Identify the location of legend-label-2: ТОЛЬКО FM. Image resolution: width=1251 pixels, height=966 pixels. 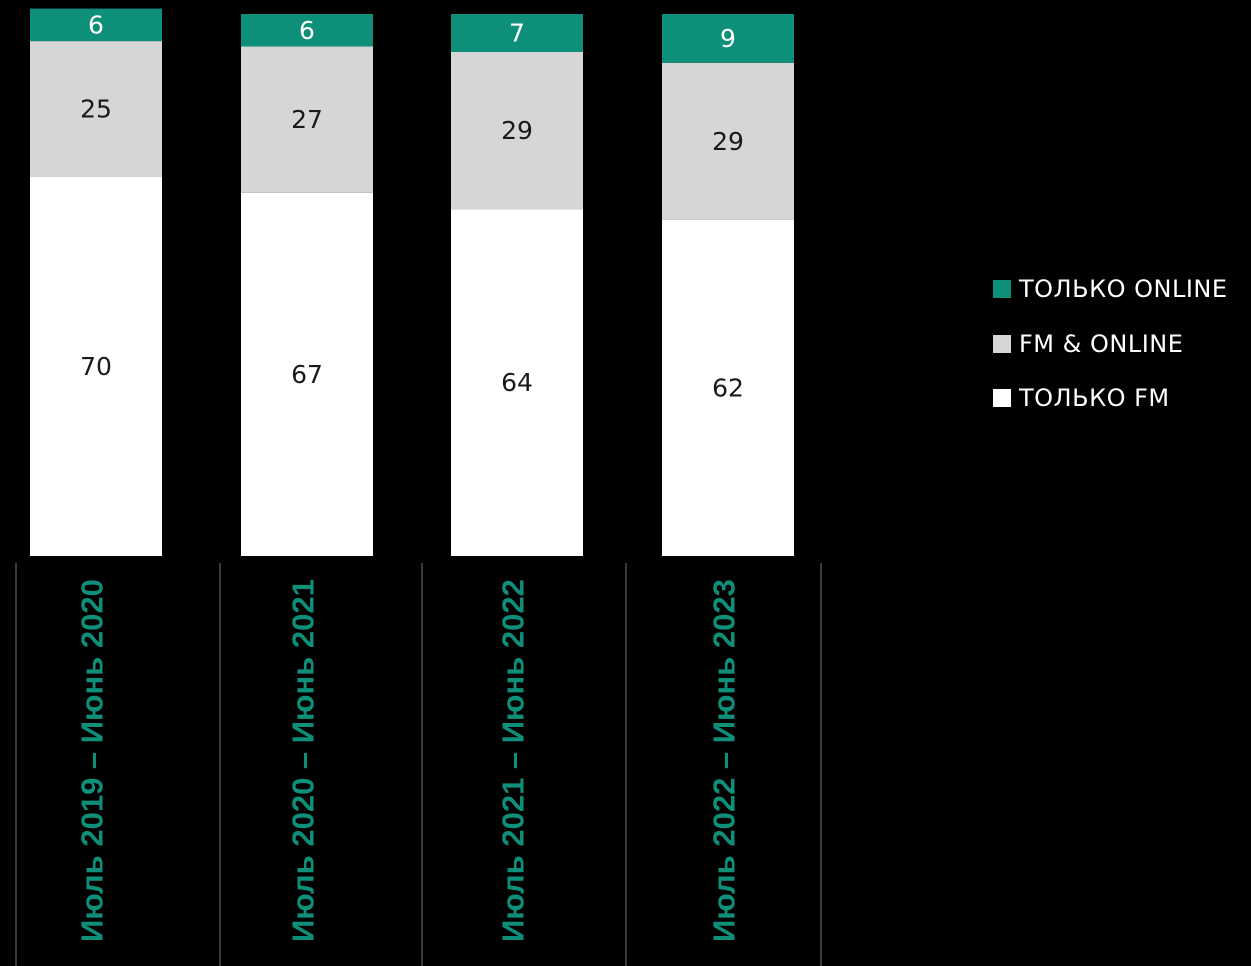
(1094, 398).